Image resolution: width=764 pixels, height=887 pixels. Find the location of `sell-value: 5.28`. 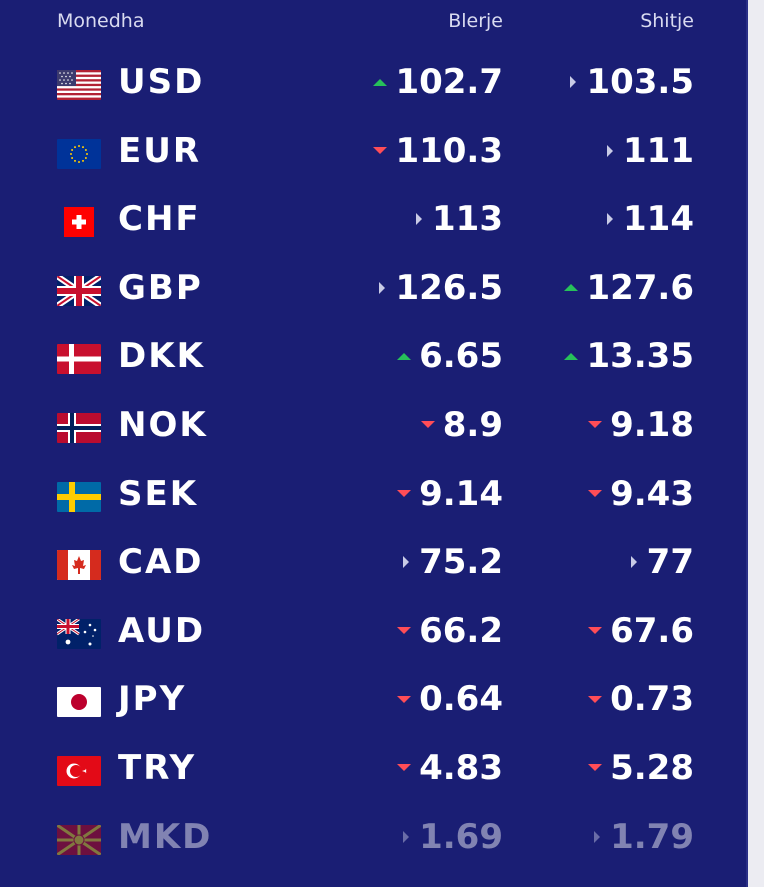

sell-value: 5.28 is located at coordinates (652, 767).